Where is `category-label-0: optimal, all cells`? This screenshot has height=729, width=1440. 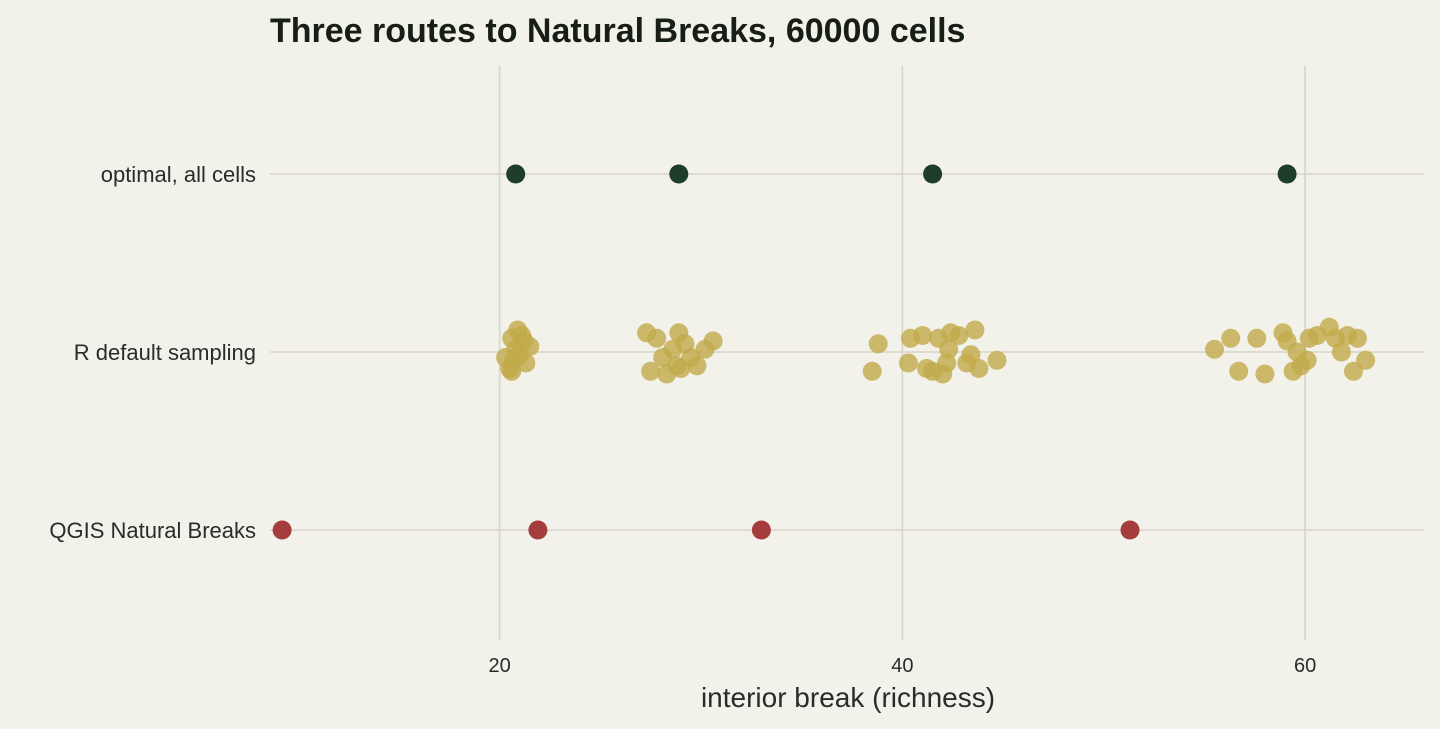 category-label-0: optimal, all cells is located at coordinates (178, 174).